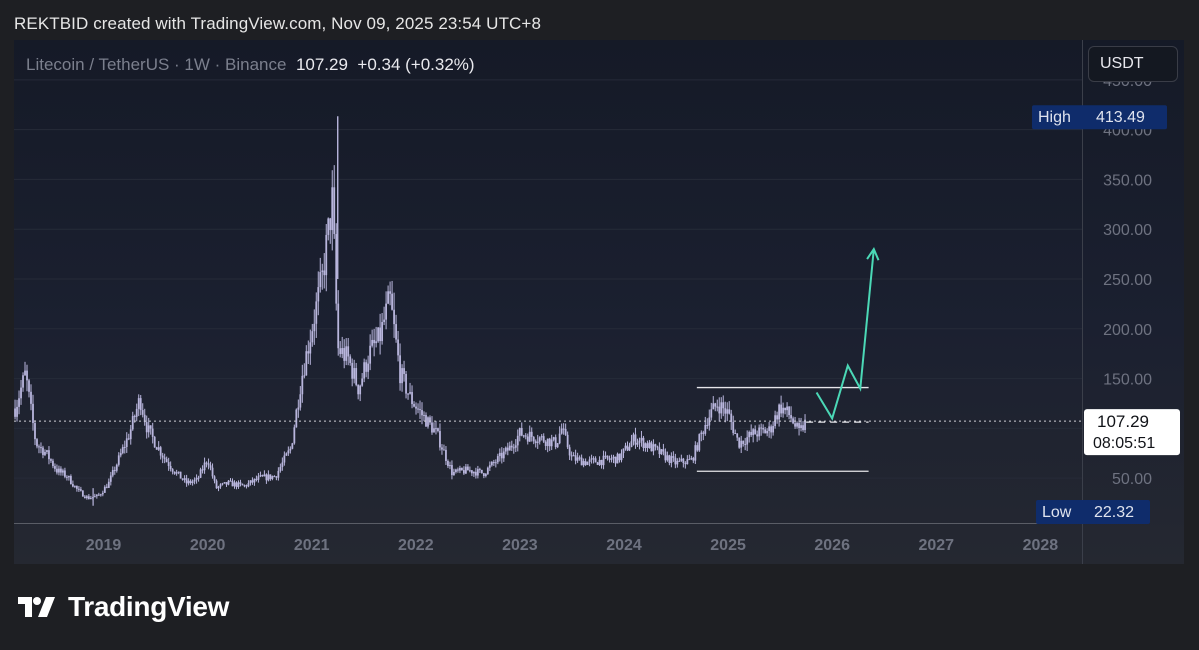  Describe the element at coordinates (1127, 330) in the screenshot. I see `y-tick-label: 200.00` at that location.